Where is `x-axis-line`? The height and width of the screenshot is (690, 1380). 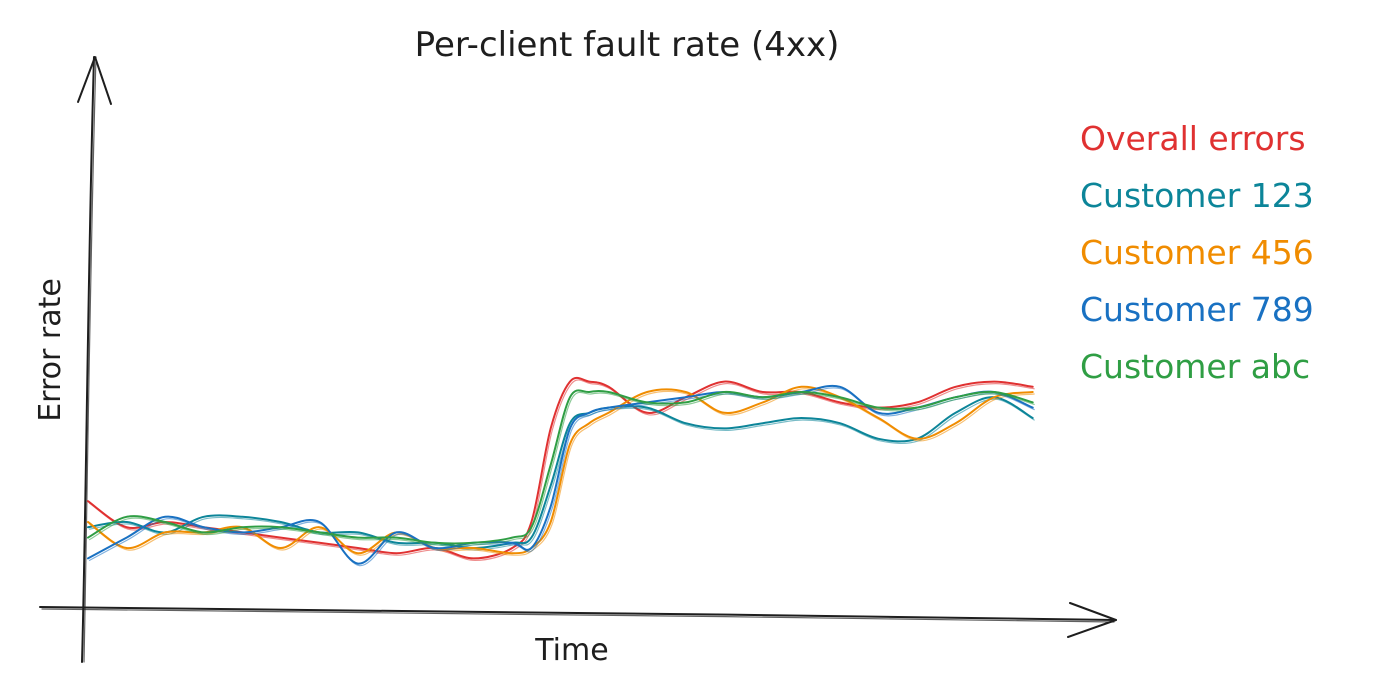
x-axis-line is located at coordinates (578, 613).